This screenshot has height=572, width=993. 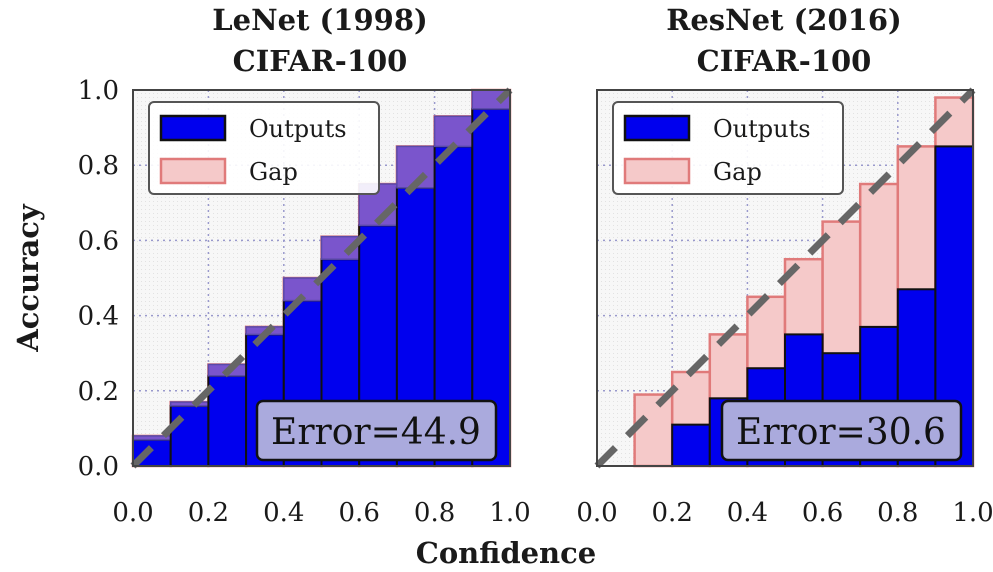 I want to click on x-axis-label: Confidence, so click(x=506, y=553).